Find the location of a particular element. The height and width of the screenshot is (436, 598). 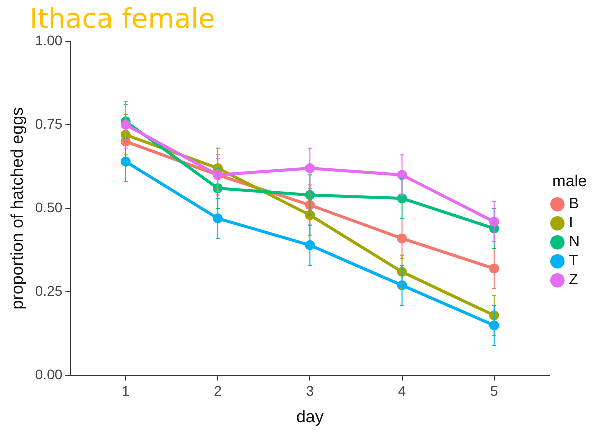

legend-label: N is located at coordinates (574, 242).